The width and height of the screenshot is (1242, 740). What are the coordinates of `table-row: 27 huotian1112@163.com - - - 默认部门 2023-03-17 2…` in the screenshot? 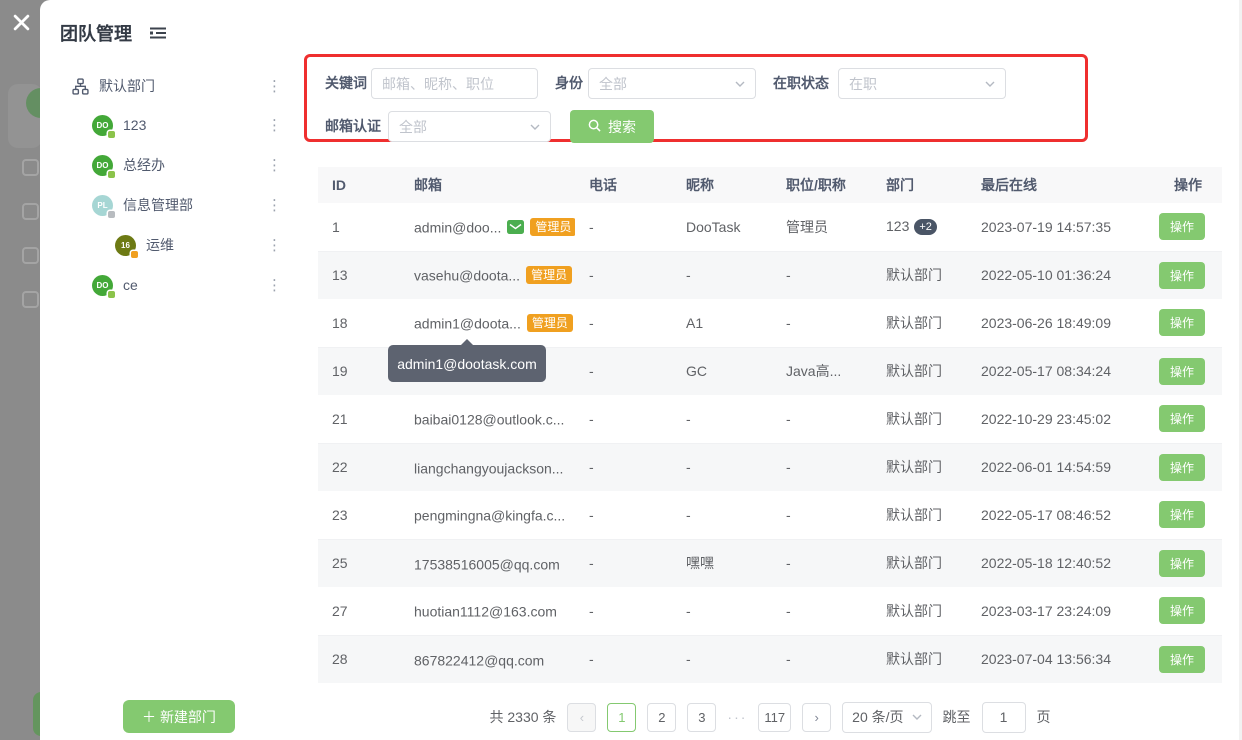 It's located at (770, 611).